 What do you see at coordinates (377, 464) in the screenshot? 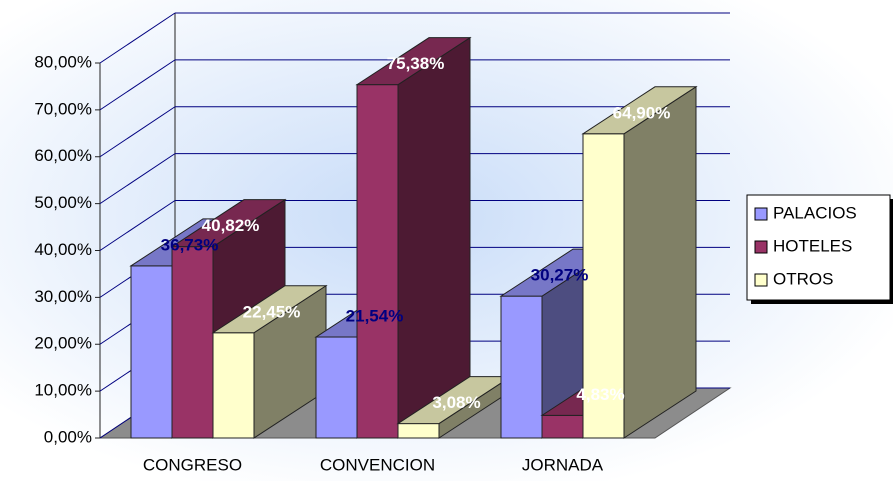
I see `x-tick-label: CONVENCION` at bounding box center [377, 464].